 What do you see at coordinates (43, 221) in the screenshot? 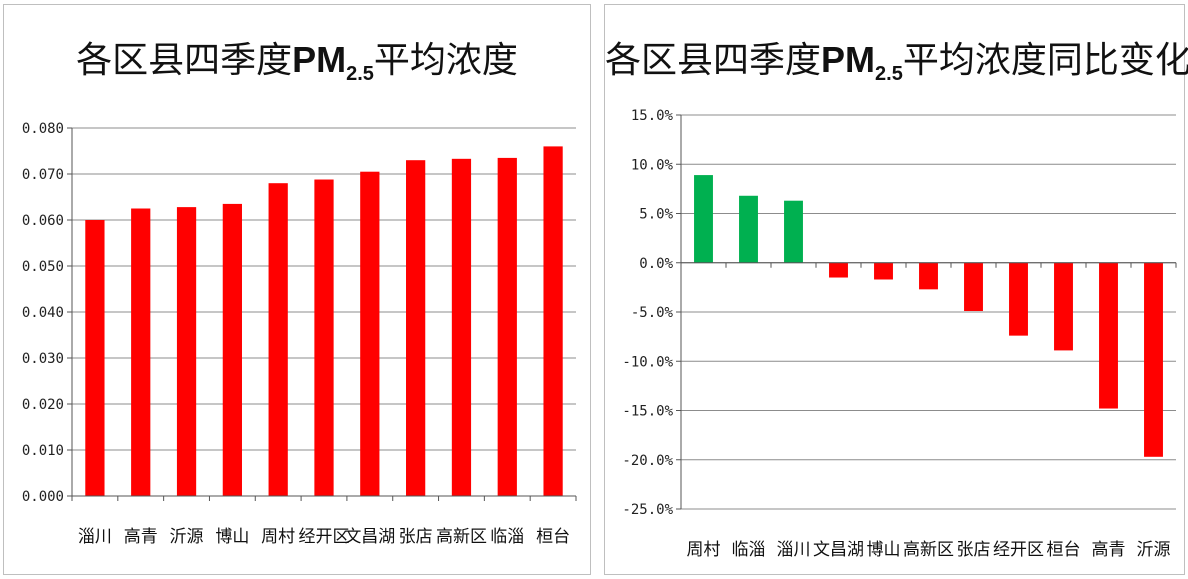
I see `left-y-tick-label: 0.060` at bounding box center [43, 221].